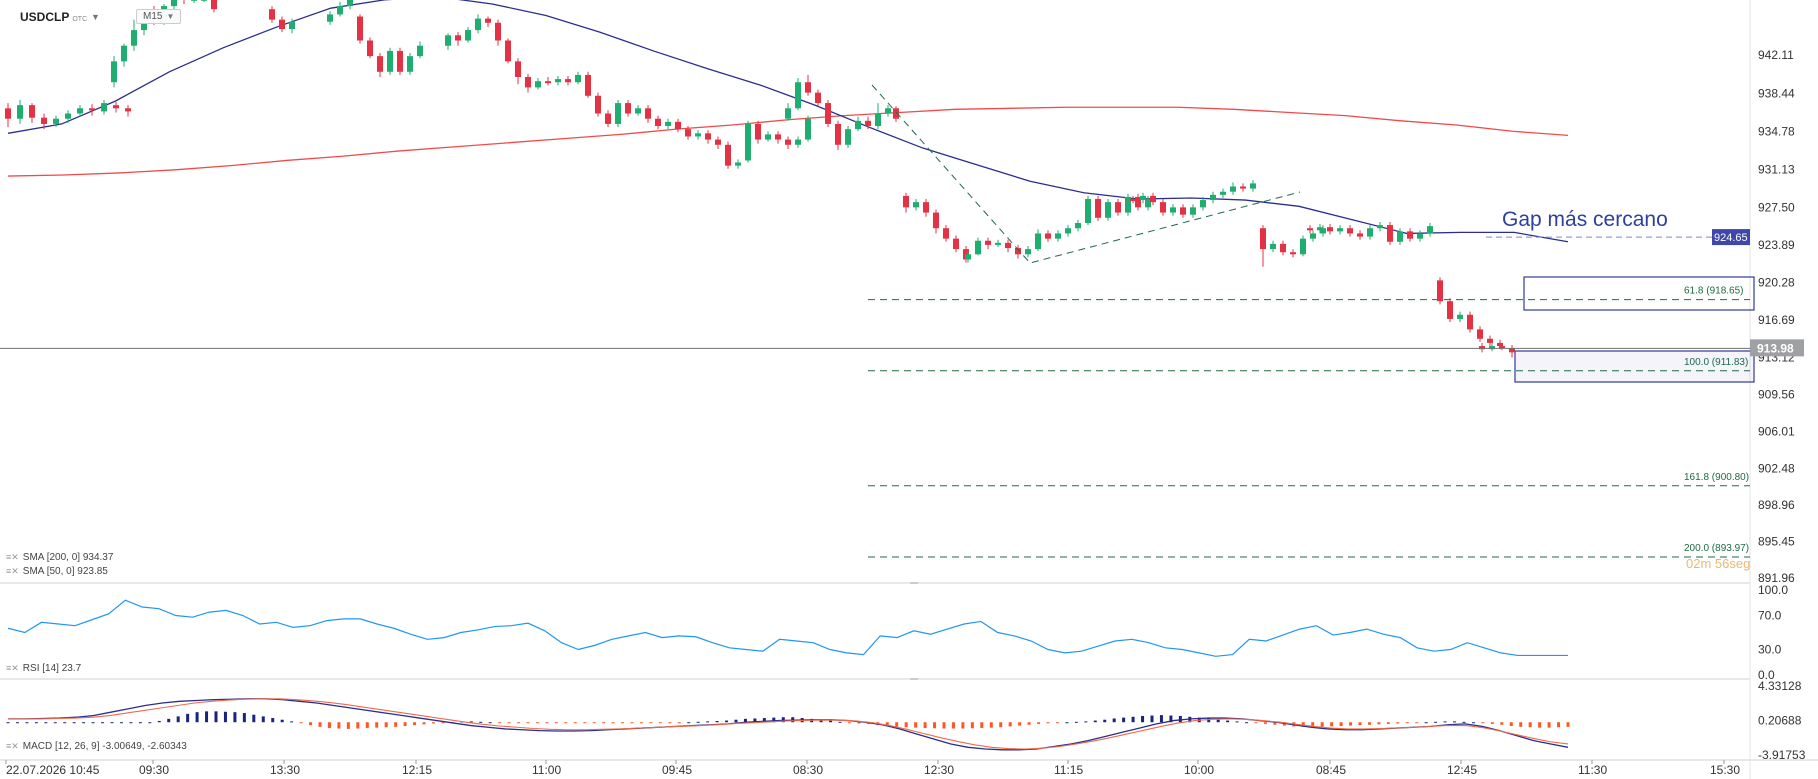  I want to click on legend-sma200: ≡✕ SMA [200, 0] 934.37, so click(59, 557).